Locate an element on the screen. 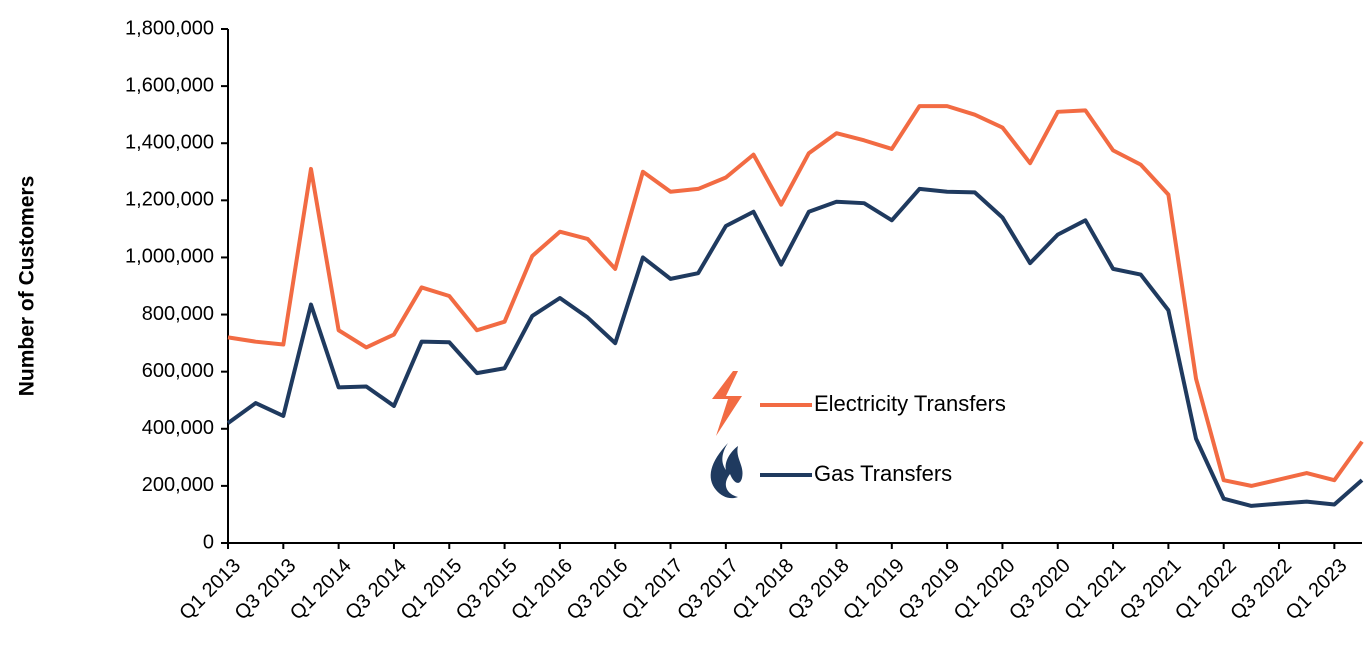  electricity-icon is located at coordinates (727, 403).